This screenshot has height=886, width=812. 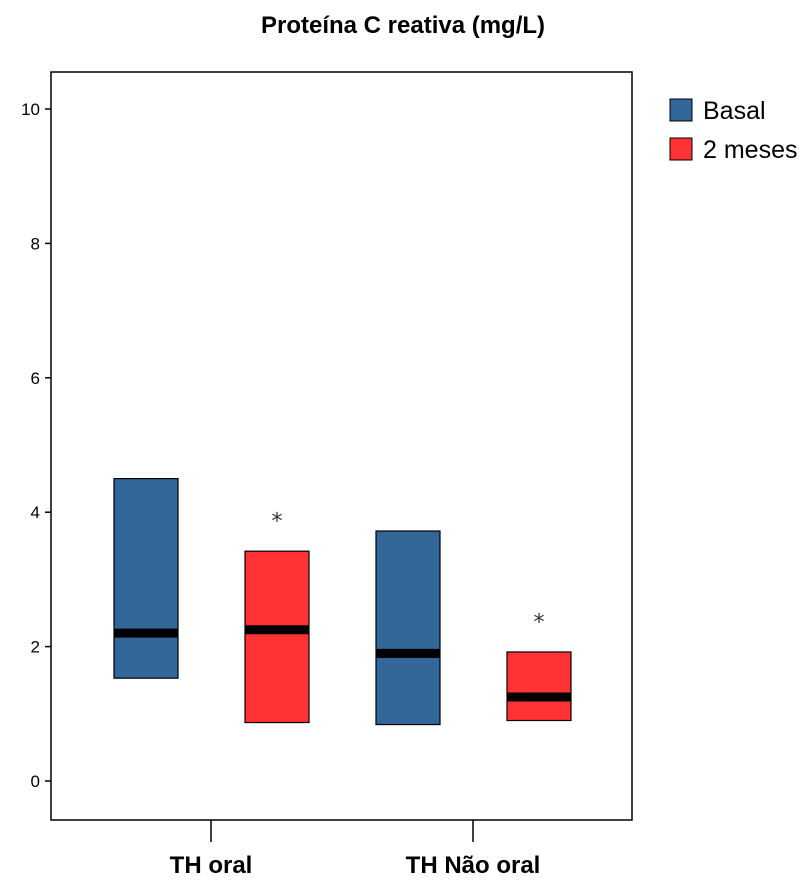 I want to click on y-tick-label-2: 2, so click(x=35, y=647).